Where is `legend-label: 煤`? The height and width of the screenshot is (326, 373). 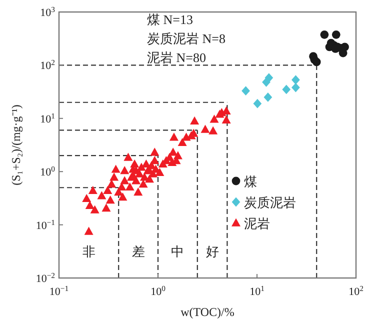 legend-label: 煤 is located at coordinates (250, 181).